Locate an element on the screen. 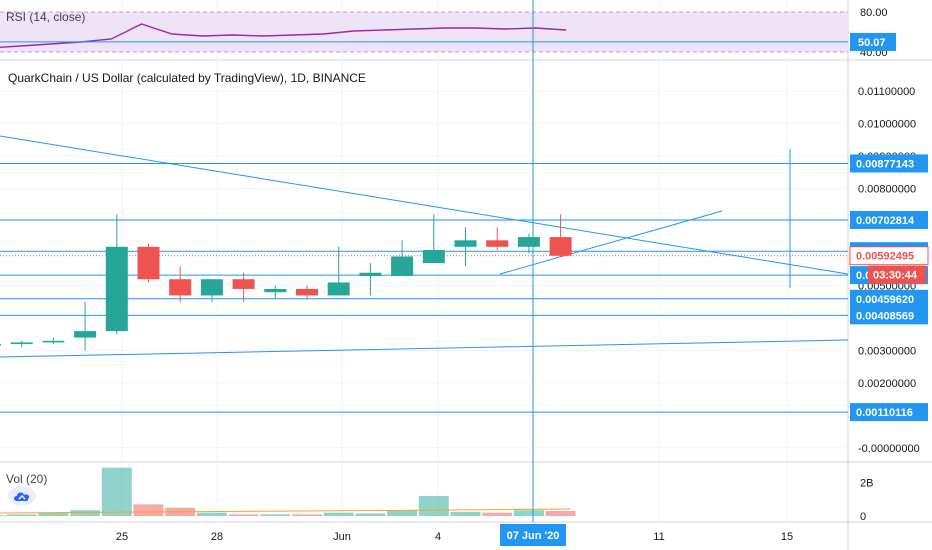 This screenshot has width=932, height=550. last-price-label: 0.00592495 is located at coordinates (889, 256).